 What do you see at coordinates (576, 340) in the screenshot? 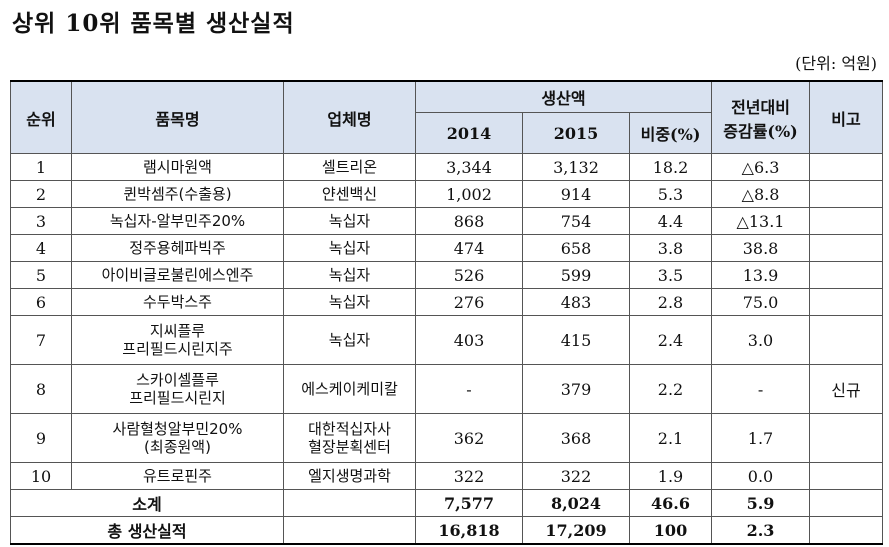
I see `value-2015-cell: 415` at bounding box center [576, 340].